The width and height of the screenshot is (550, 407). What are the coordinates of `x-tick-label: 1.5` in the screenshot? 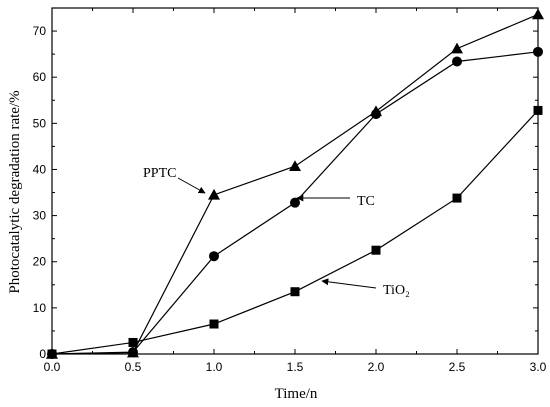 It's located at (295, 367).